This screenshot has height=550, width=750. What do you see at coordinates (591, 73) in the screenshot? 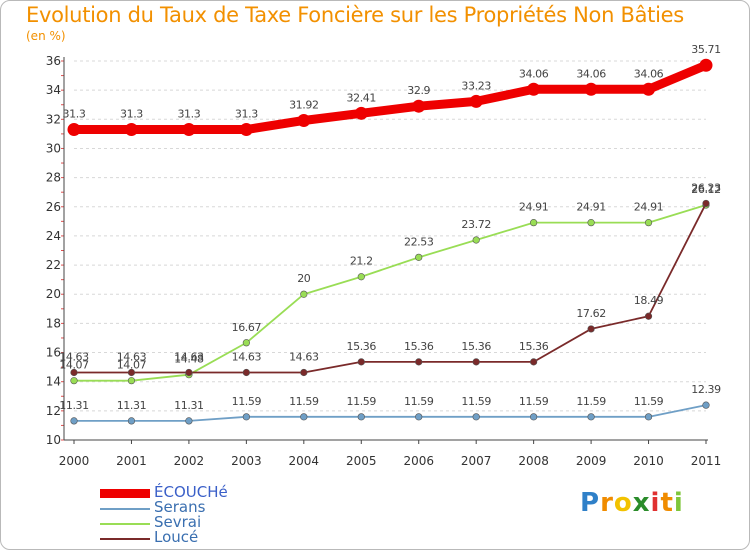
I see `data-label: 34.06` at bounding box center [591, 73].